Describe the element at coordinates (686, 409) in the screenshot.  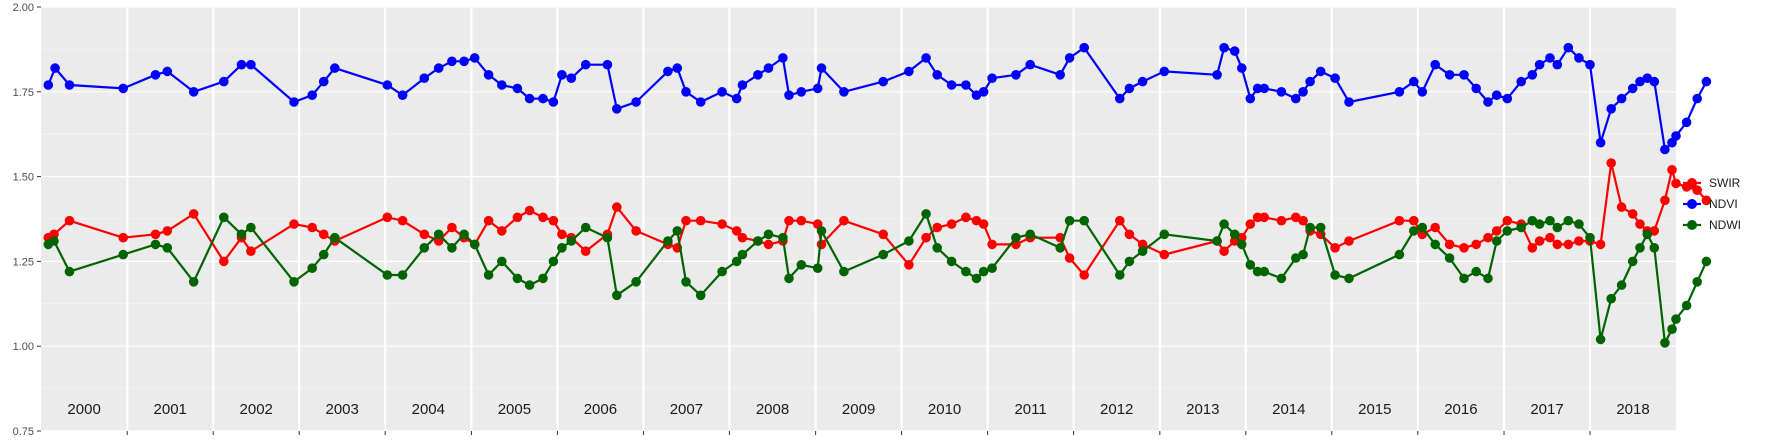
I see `year-label: 2007` at that location.